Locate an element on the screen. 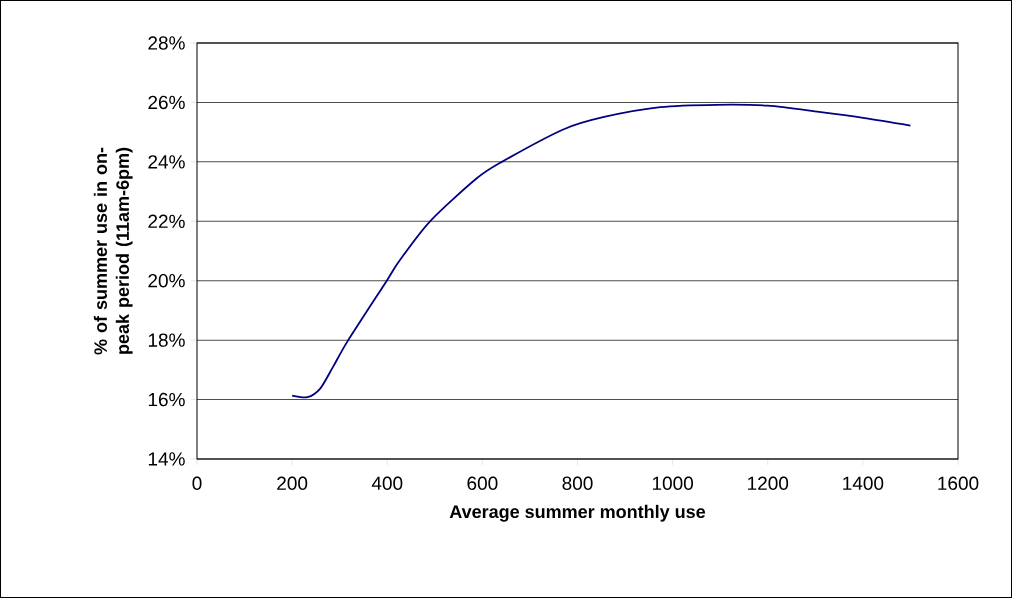 This screenshot has height=598, width=1012. y-tick-label: 20% is located at coordinates (166, 280).